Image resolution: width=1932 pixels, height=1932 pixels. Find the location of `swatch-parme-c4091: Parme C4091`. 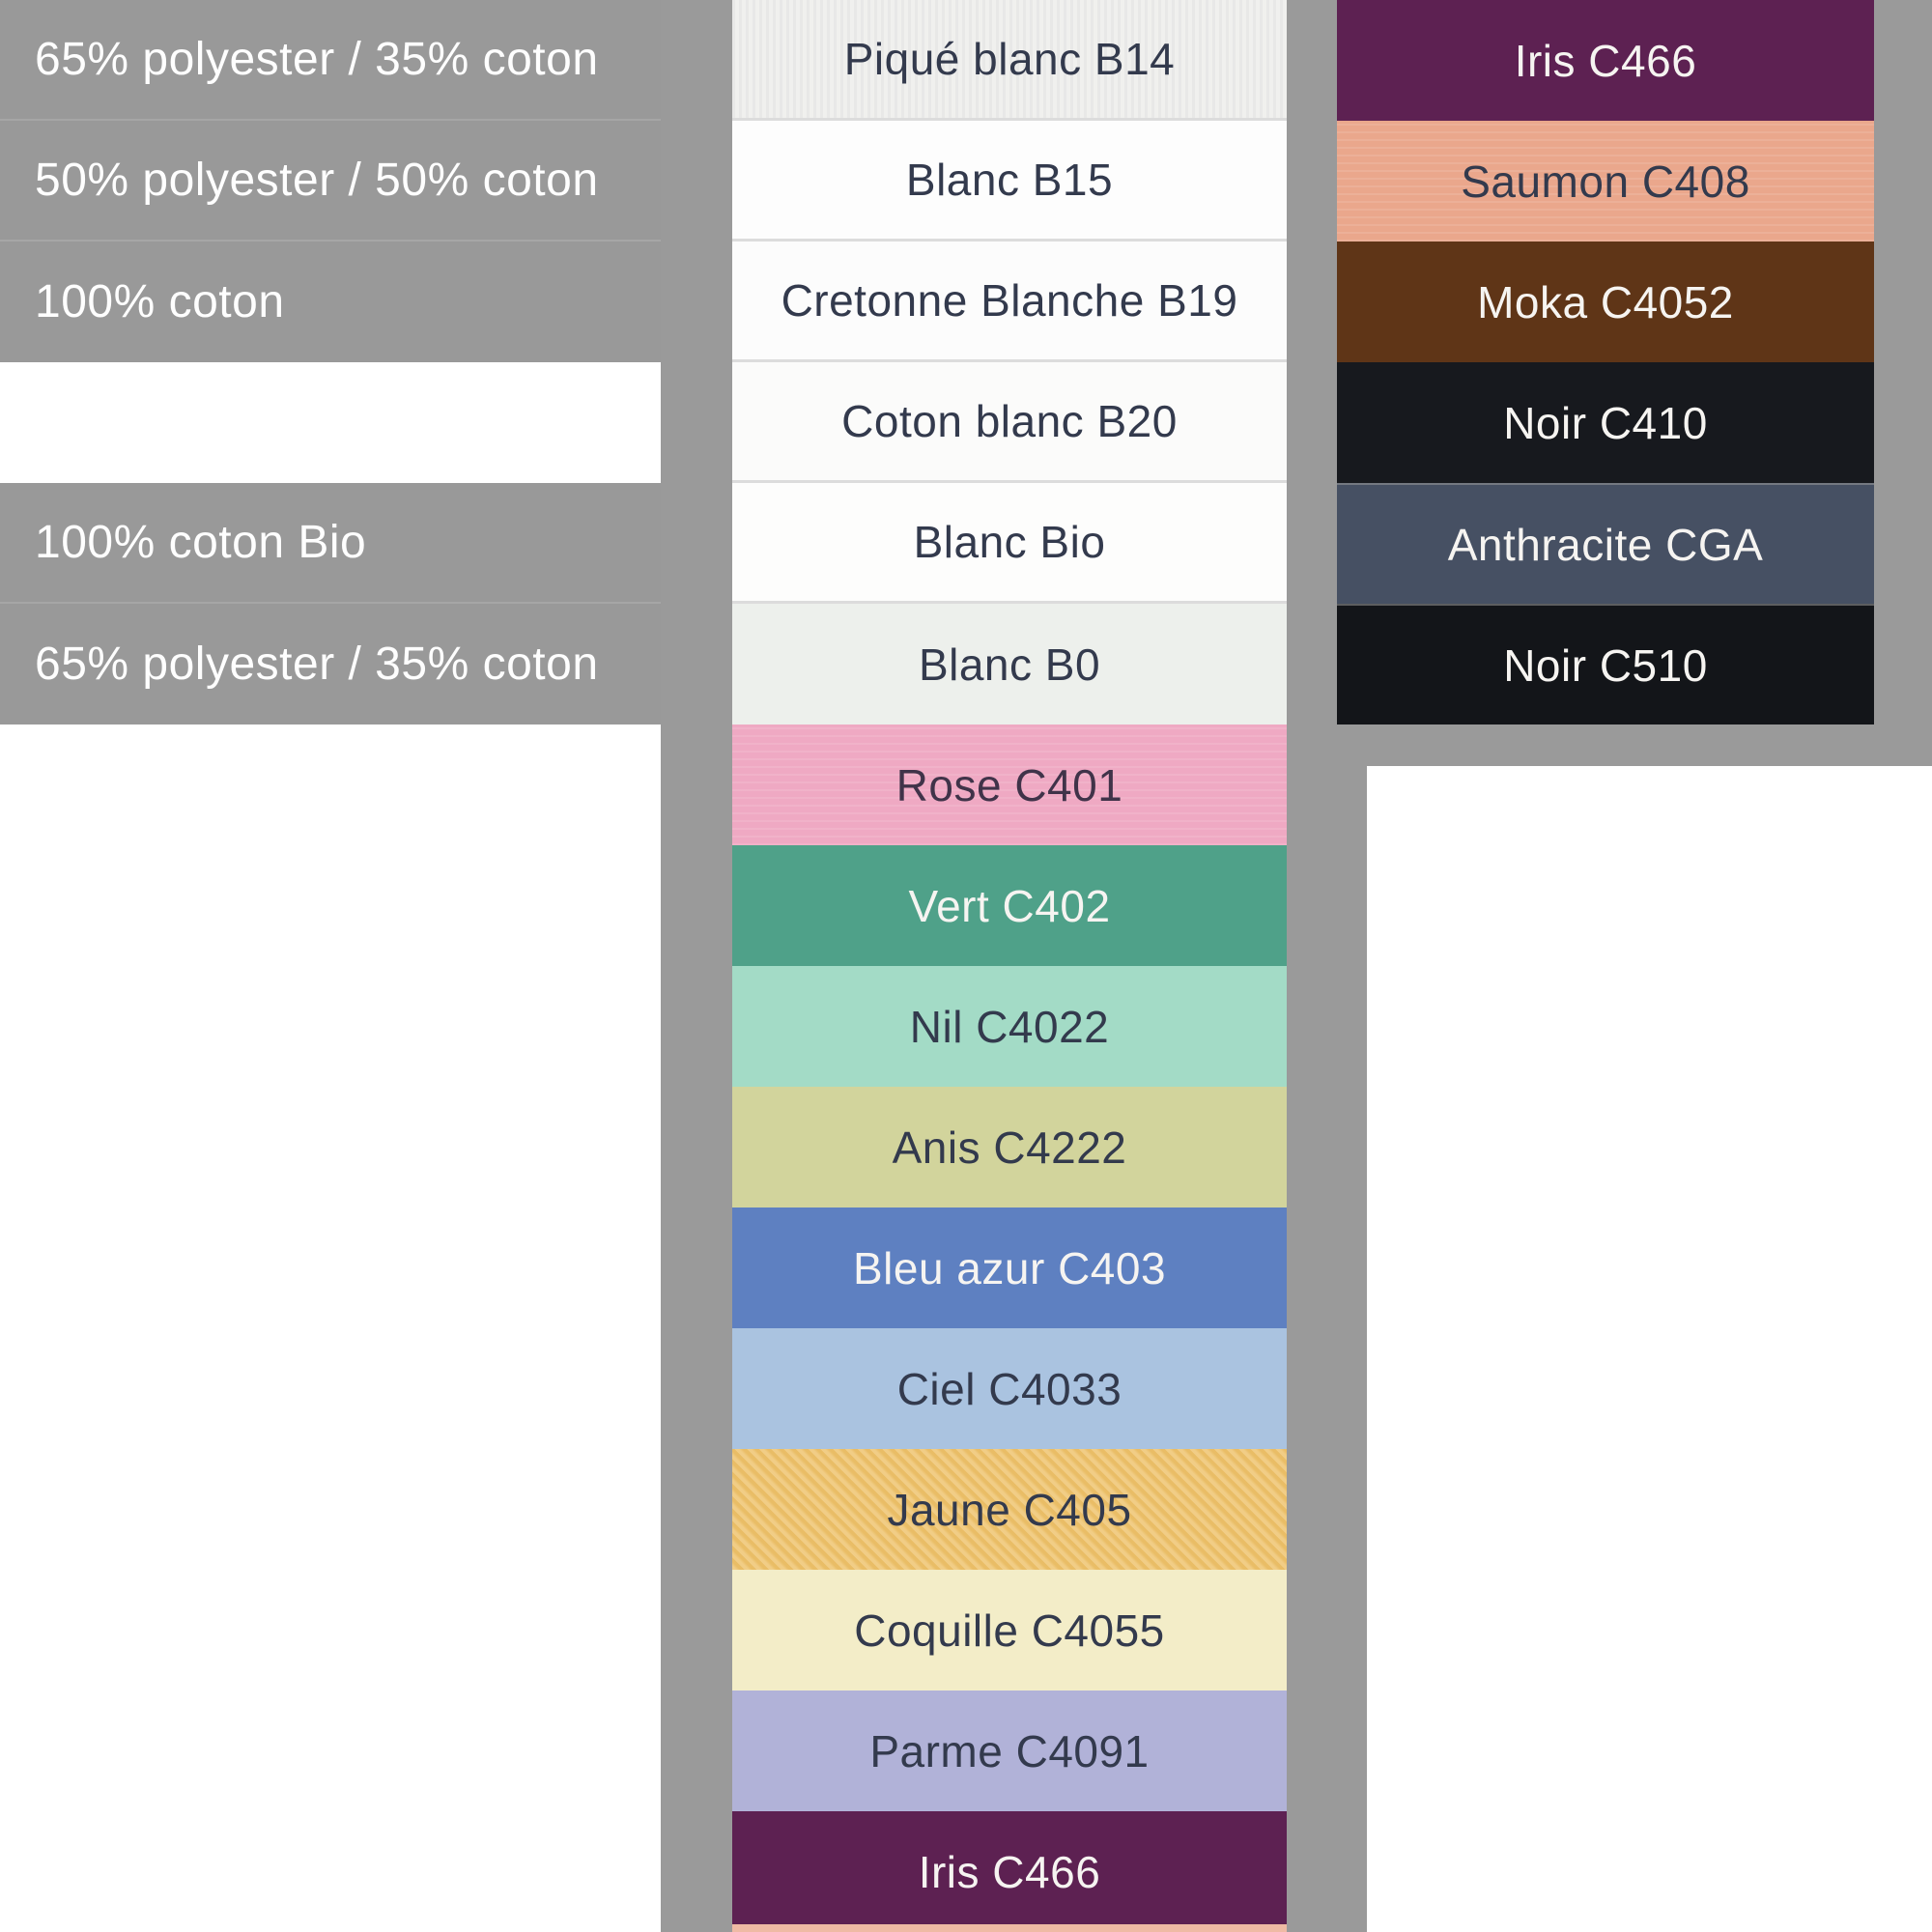

swatch-parme-c4091: Parme C4091 is located at coordinates (1009, 1750).